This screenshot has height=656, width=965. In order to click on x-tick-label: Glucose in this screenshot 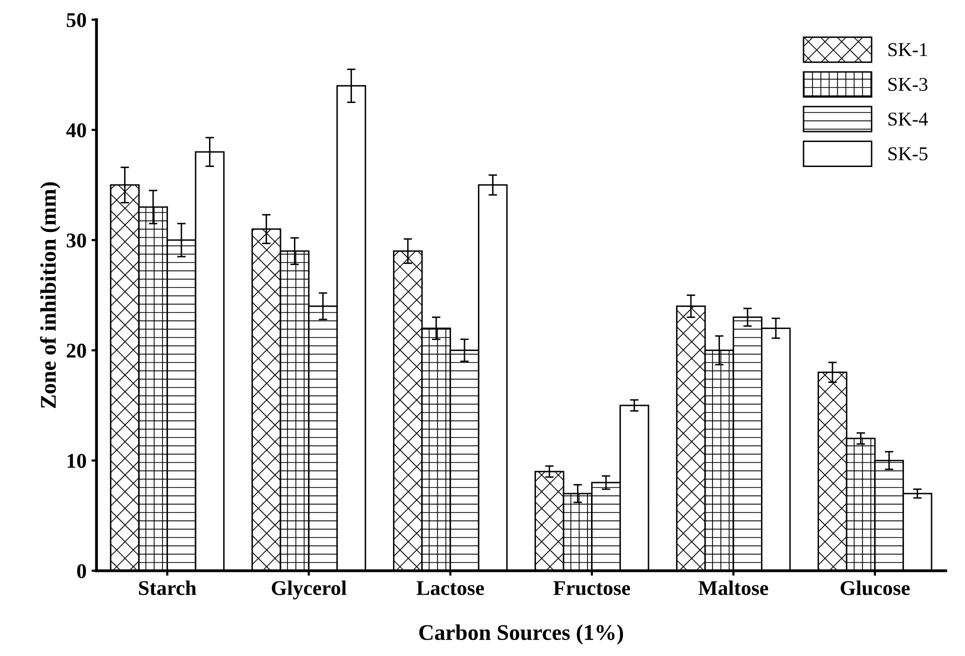, I will do `click(875, 588)`.